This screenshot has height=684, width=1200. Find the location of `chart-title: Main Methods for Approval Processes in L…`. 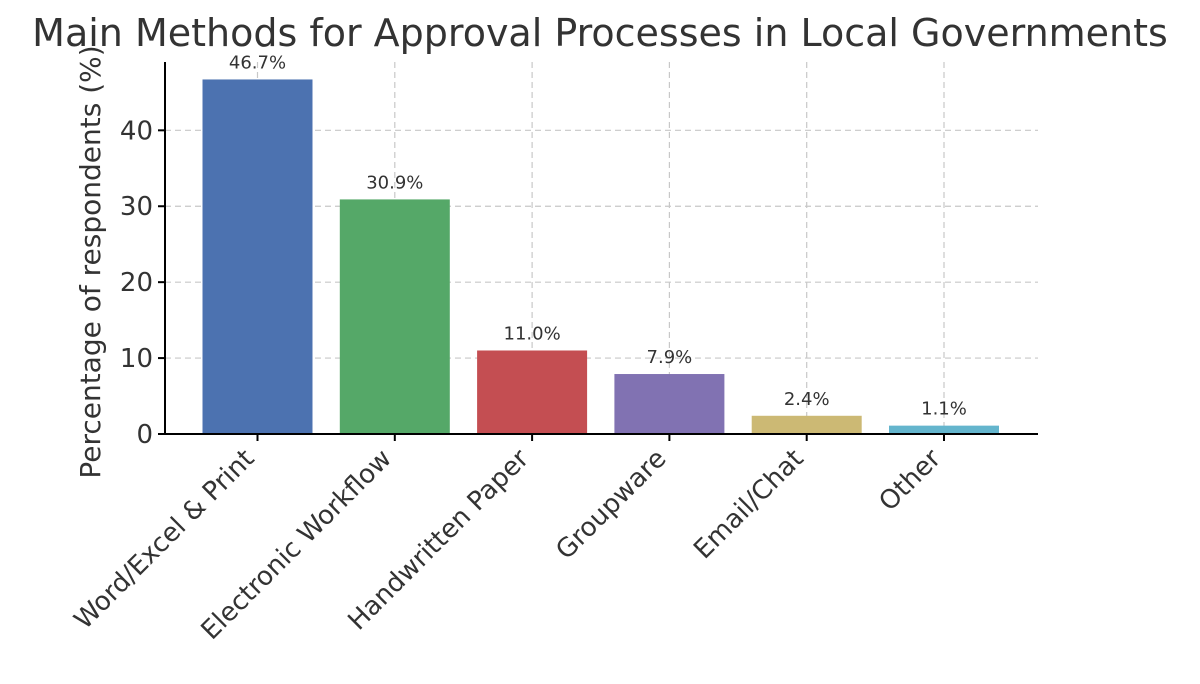

chart-title: Main Methods for Approval Processes in L… is located at coordinates (600, 33).